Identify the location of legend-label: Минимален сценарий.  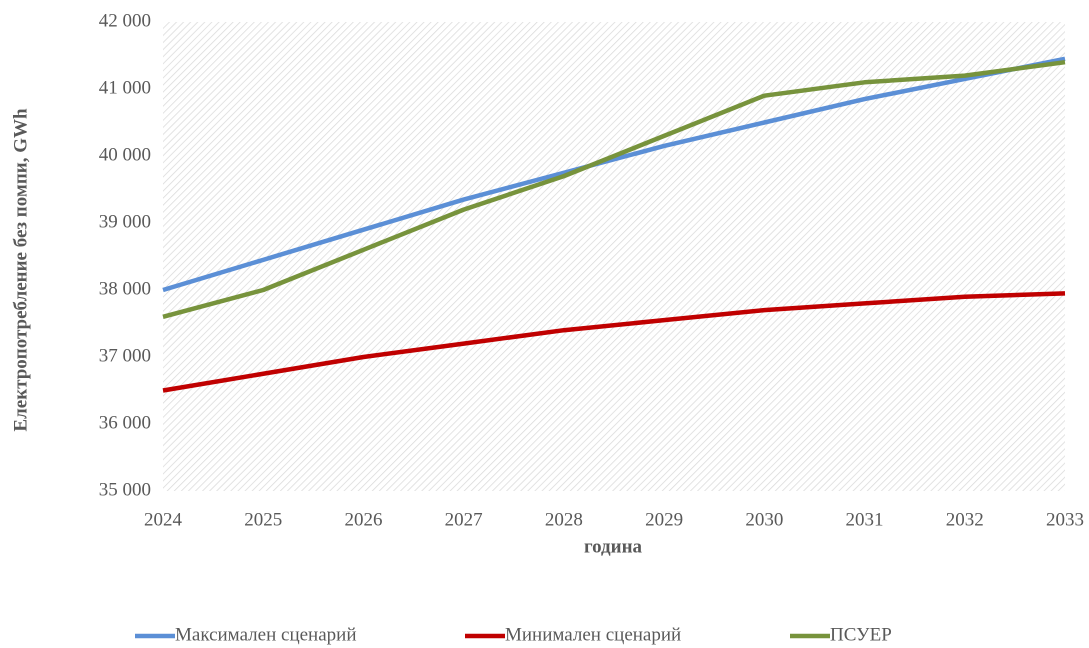
(593, 634).